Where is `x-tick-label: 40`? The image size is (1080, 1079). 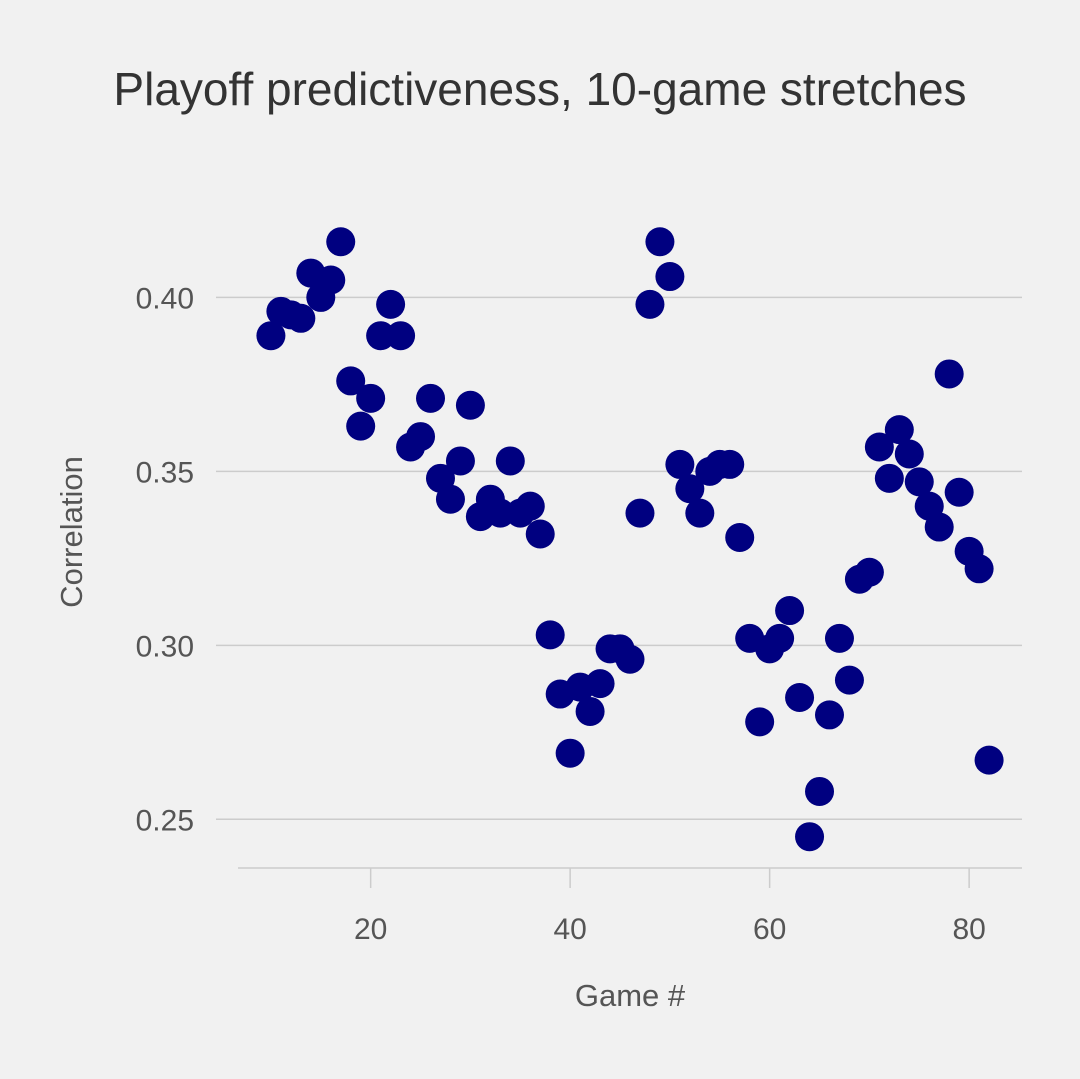 x-tick-label: 40 is located at coordinates (569, 929).